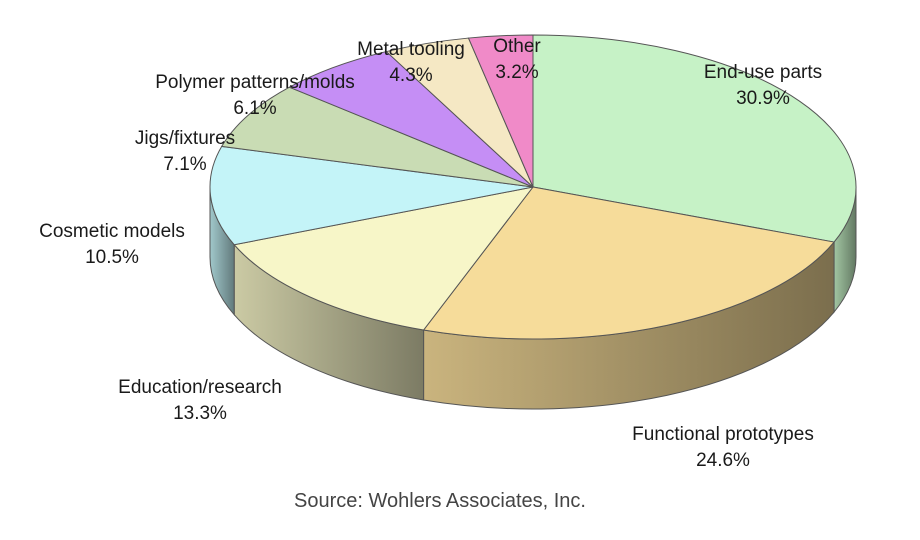 The image size is (920, 540). Describe the element at coordinates (112, 257) in the screenshot. I see `slice-value-3: 10.5%` at that location.